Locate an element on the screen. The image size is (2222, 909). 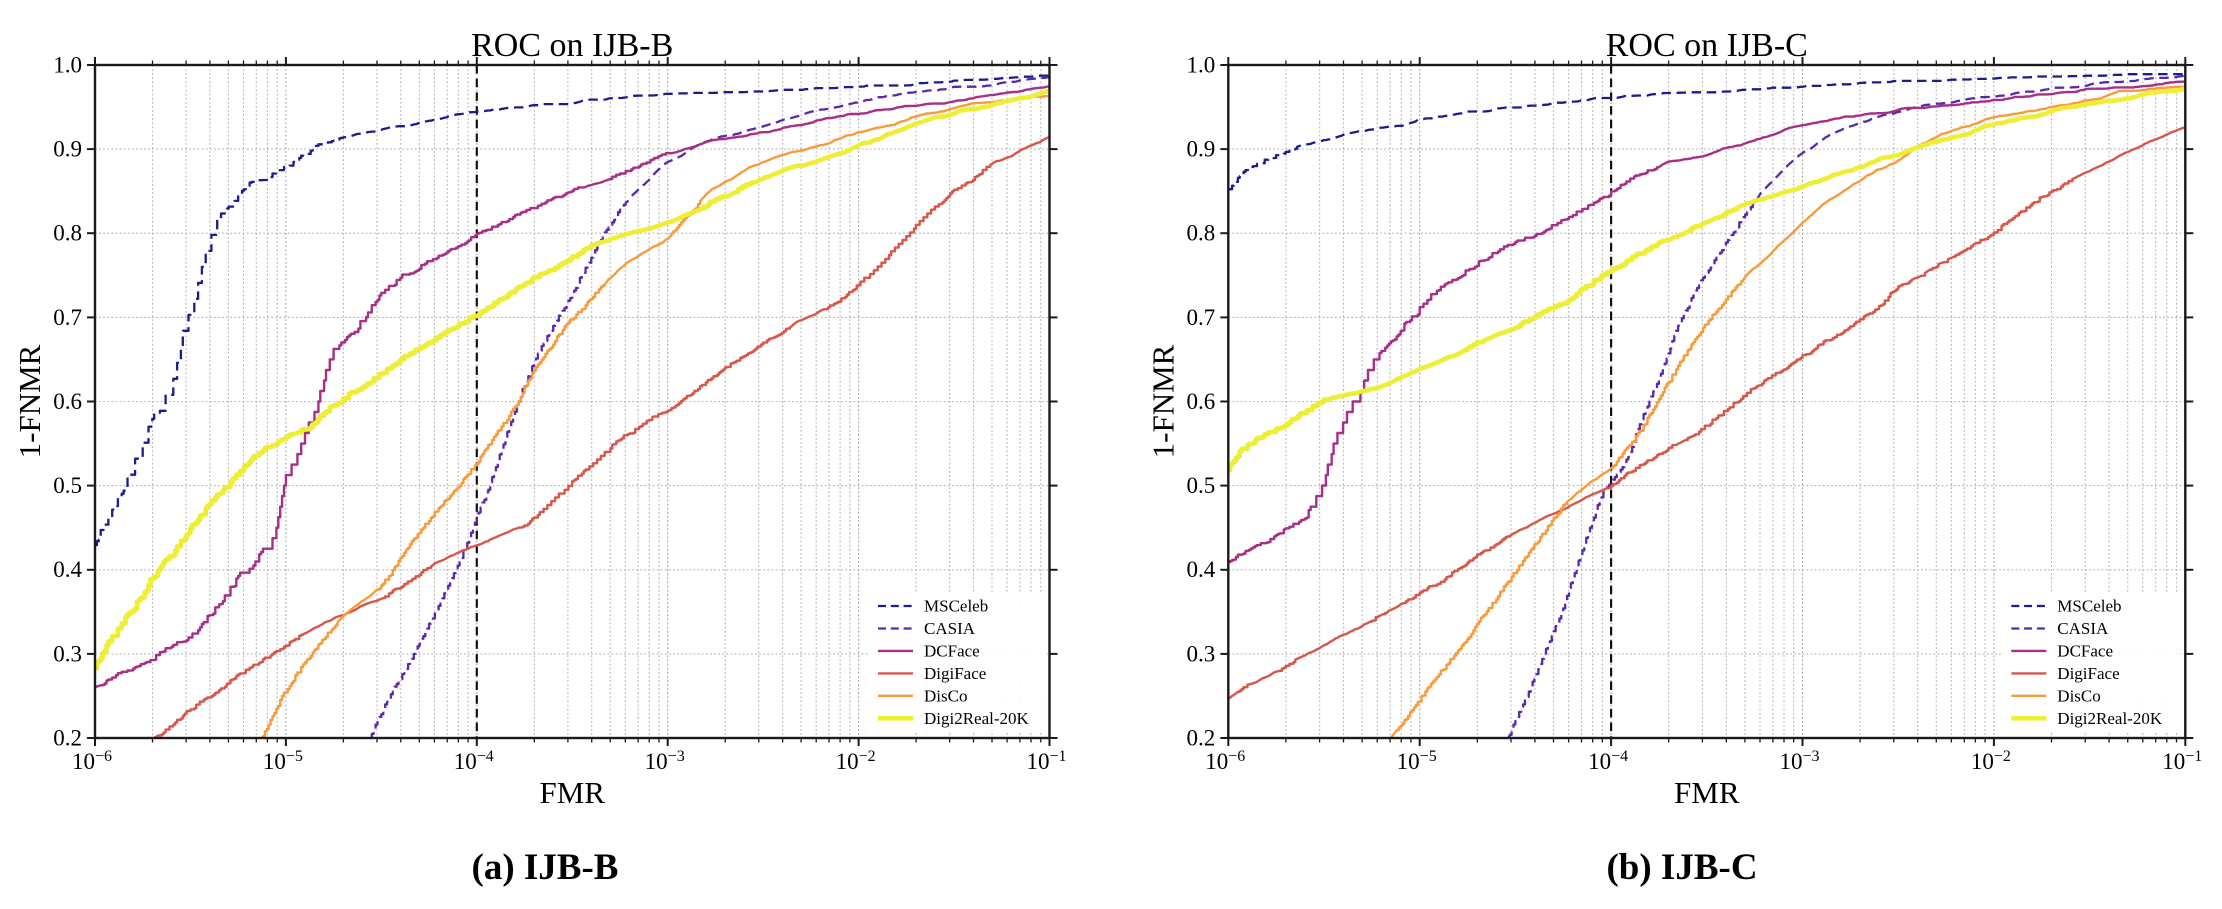
svg-text: (b) IJB-C is located at coordinates (1681, 867).